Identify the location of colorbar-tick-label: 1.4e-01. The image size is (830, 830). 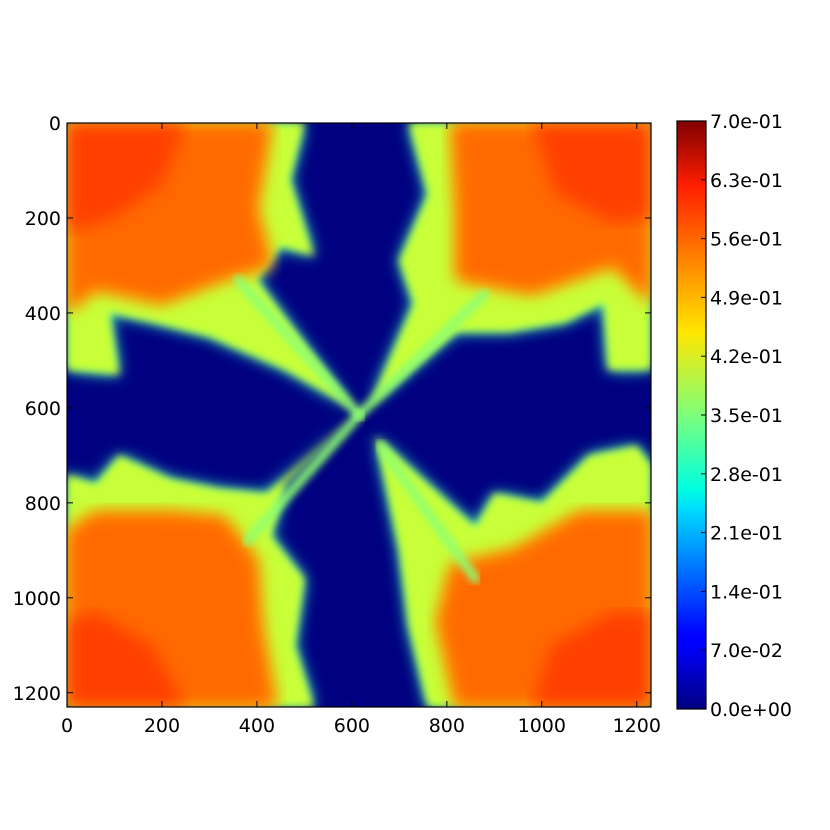
(746, 592).